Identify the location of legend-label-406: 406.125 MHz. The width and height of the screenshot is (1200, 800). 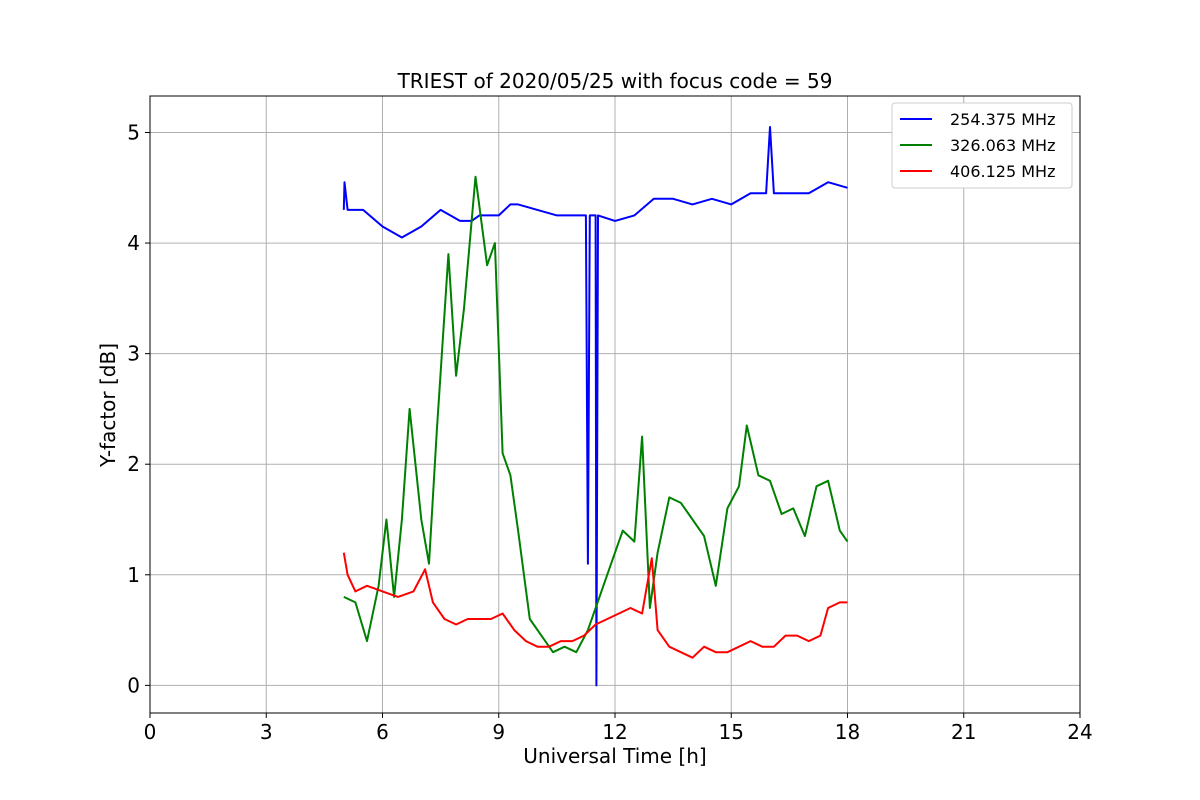
(1002, 171).